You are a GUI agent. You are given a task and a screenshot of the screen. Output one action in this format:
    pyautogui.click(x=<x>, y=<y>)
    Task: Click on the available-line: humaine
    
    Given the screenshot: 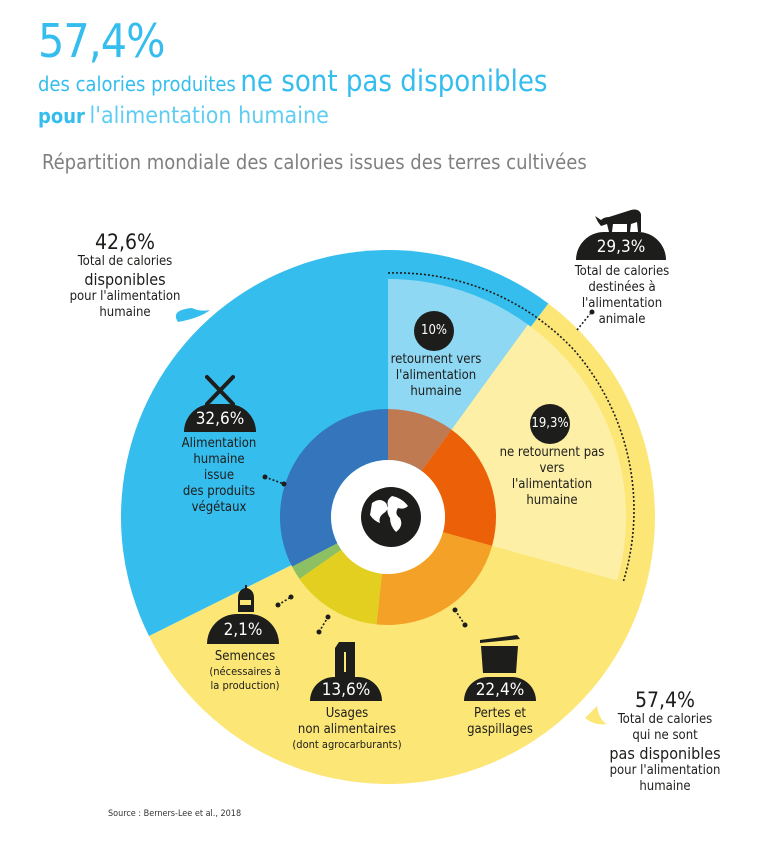 What is the action you would take?
    pyautogui.click(x=125, y=312)
    